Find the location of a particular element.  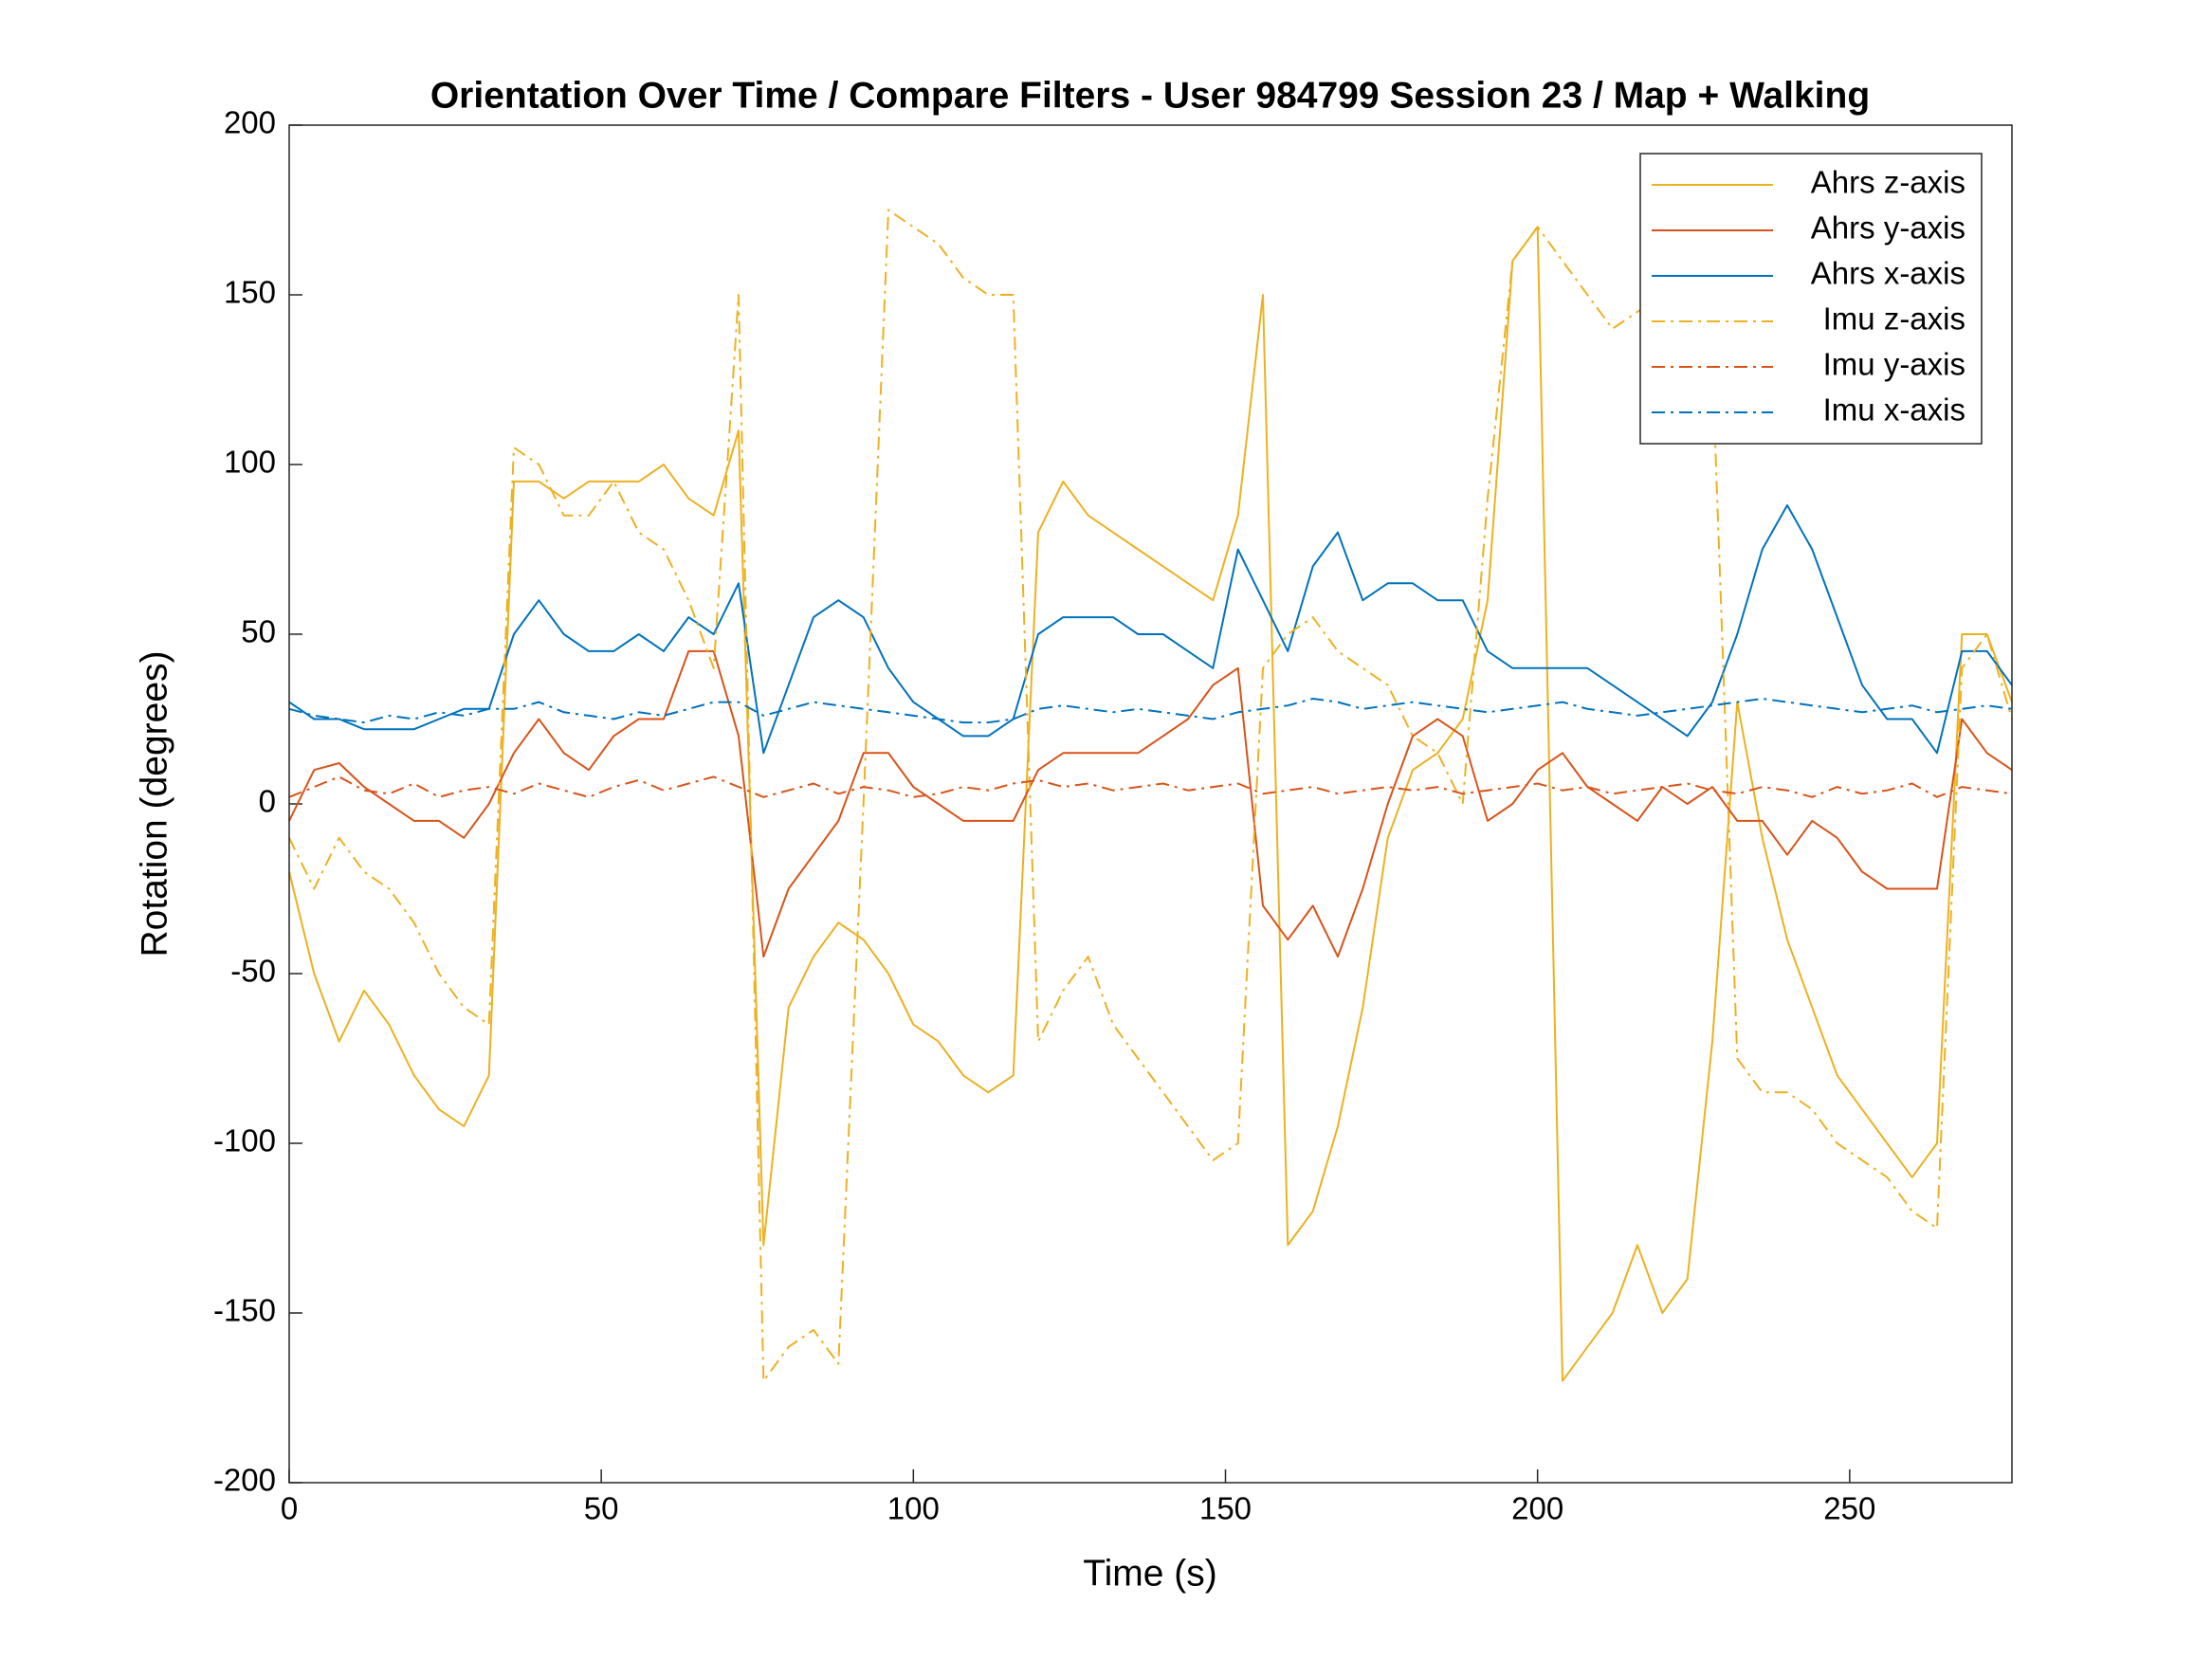

x-tick-label: 100 is located at coordinates (913, 1508).